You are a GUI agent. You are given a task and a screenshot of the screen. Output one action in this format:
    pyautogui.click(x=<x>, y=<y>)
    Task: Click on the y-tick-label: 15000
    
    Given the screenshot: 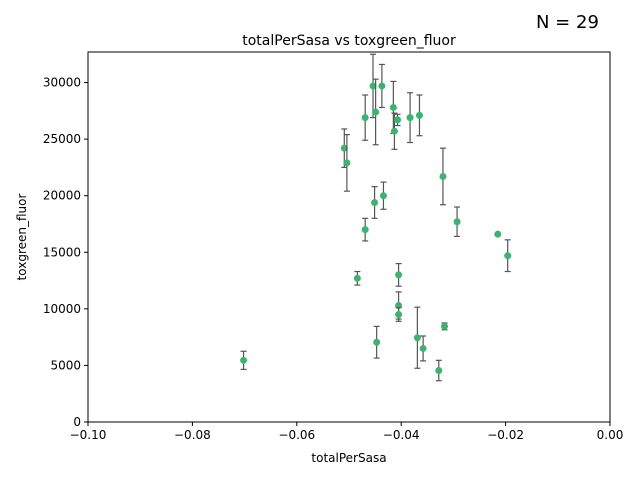 What is the action you would take?
    pyautogui.click(x=62, y=252)
    